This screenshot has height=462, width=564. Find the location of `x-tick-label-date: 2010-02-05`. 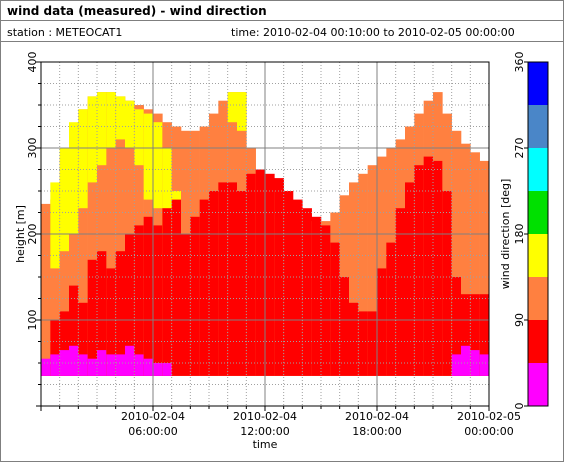

x-tick-label-date: 2010-02-05 is located at coordinates (489, 416).